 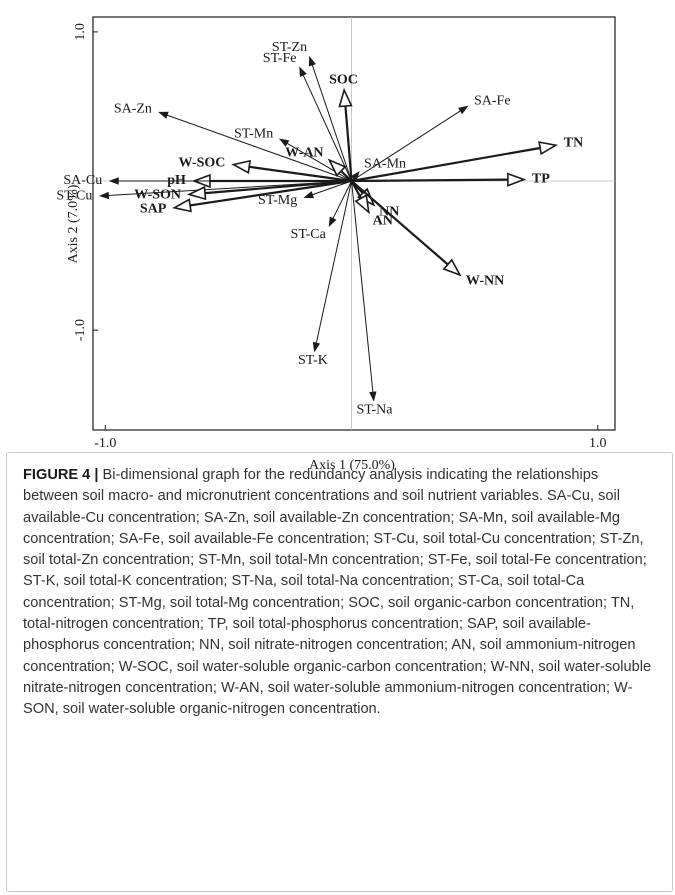 I want to click on arrow-label: ST-Zn, so click(x=289, y=47).